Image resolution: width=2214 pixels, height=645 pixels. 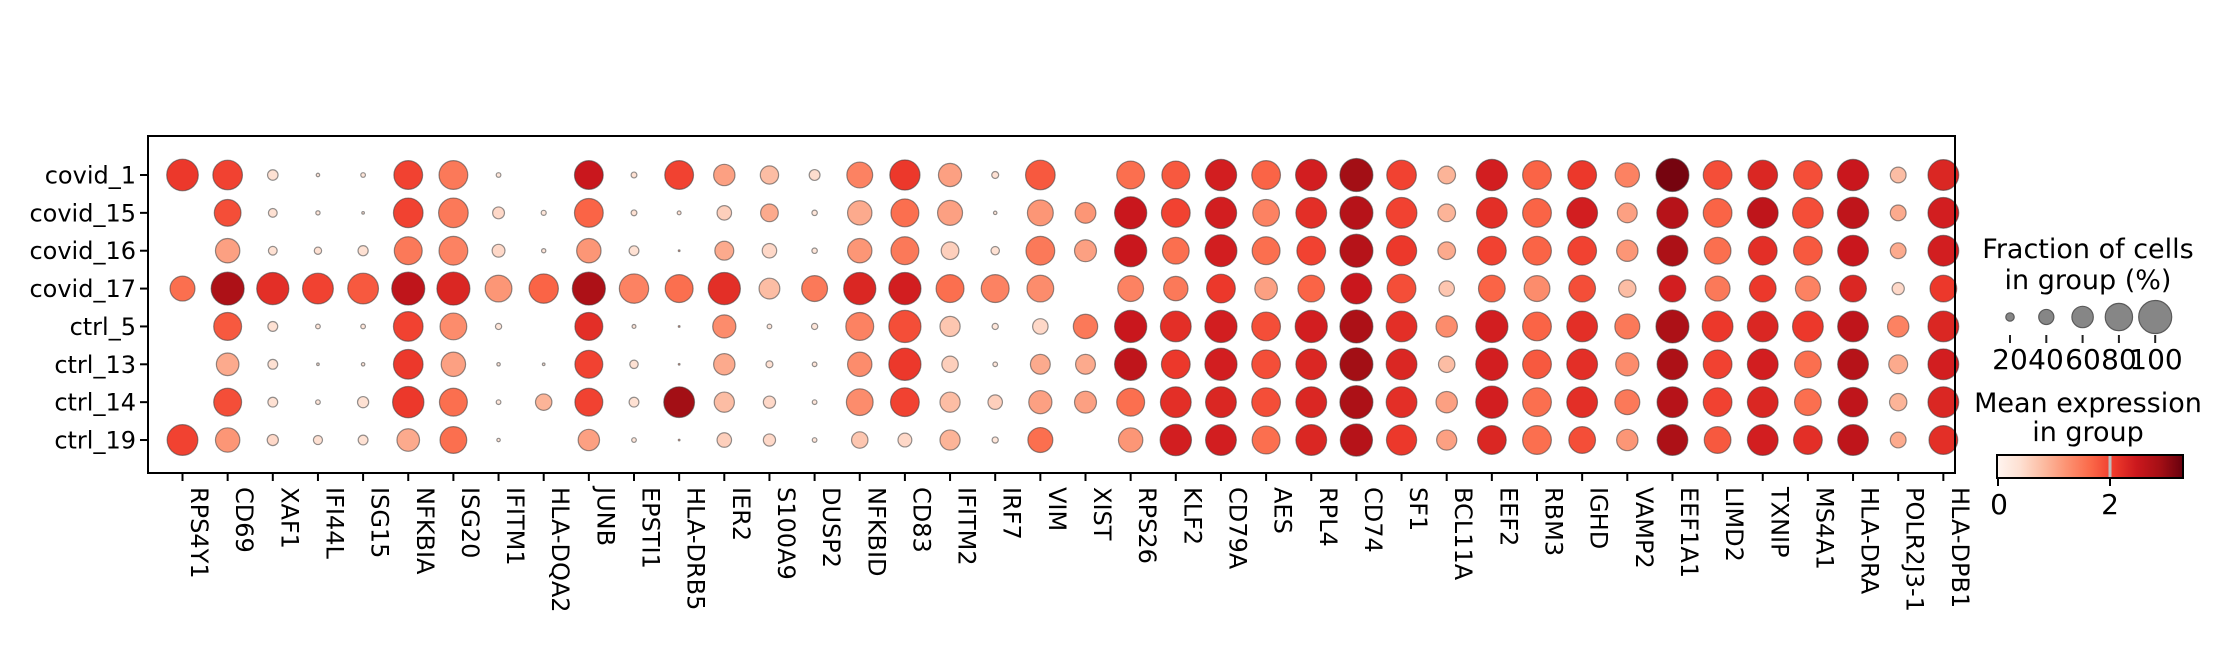 What do you see at coordinates (967, 526) in the screenshot?
I see `gene-label: IFITM2` at bounding box center [967, 526].